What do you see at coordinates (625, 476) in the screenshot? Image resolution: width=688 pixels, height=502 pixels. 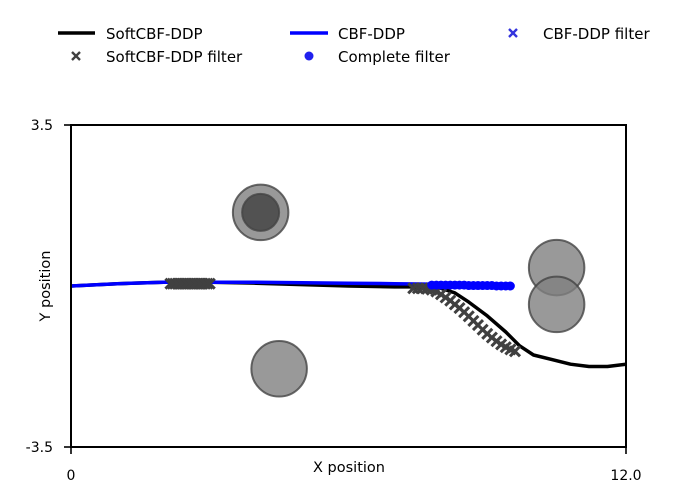 I see `x-tick-label-1: 12.0` at bounding box center [625, 476].